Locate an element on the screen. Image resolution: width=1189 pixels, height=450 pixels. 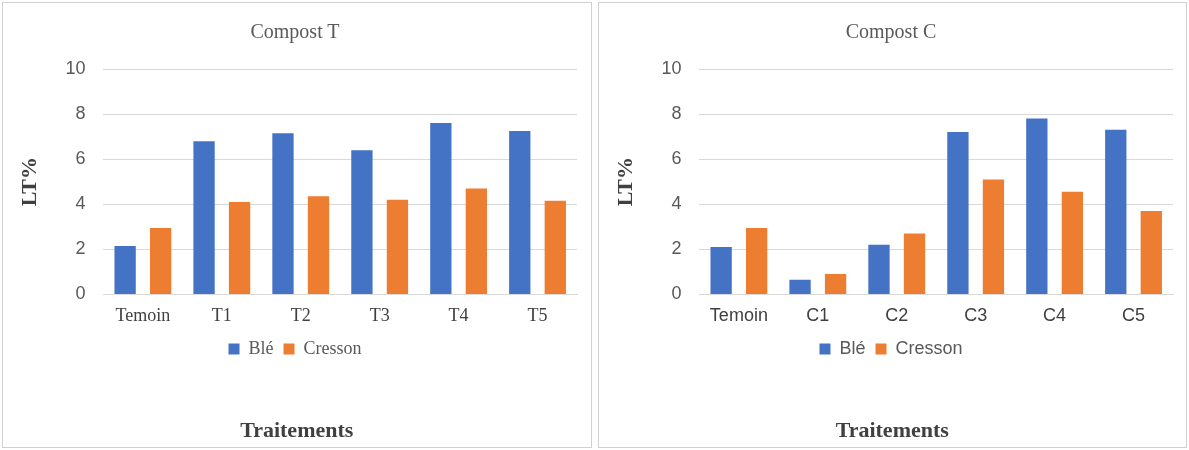
x-tick-label: T3 is located at coordinates (379, 314).